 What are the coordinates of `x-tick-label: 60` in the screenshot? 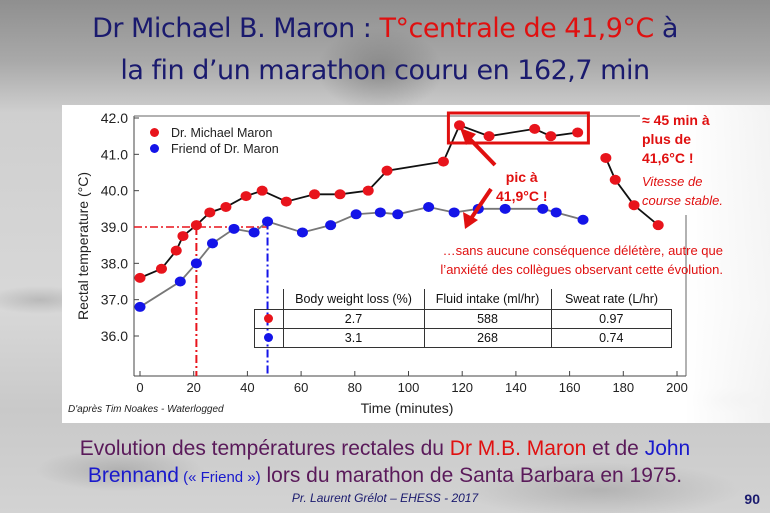 It's located at (301, 387).